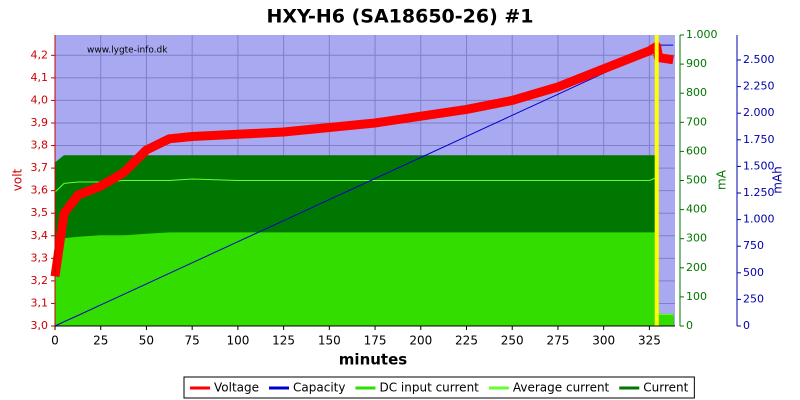  I want to click on y-tick-label: 3,6, so click(40, 190).